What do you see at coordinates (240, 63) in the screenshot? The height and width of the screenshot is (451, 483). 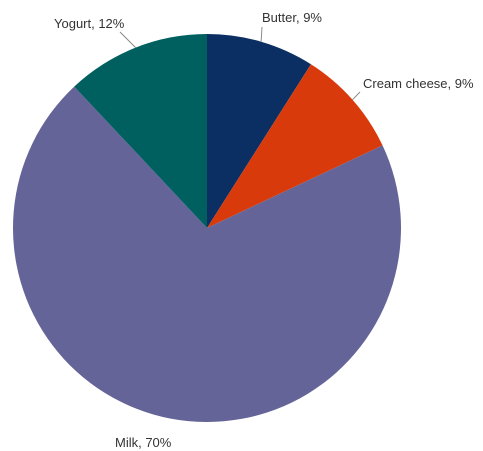 I see `leader-lines` at bounding box center [240, 63].